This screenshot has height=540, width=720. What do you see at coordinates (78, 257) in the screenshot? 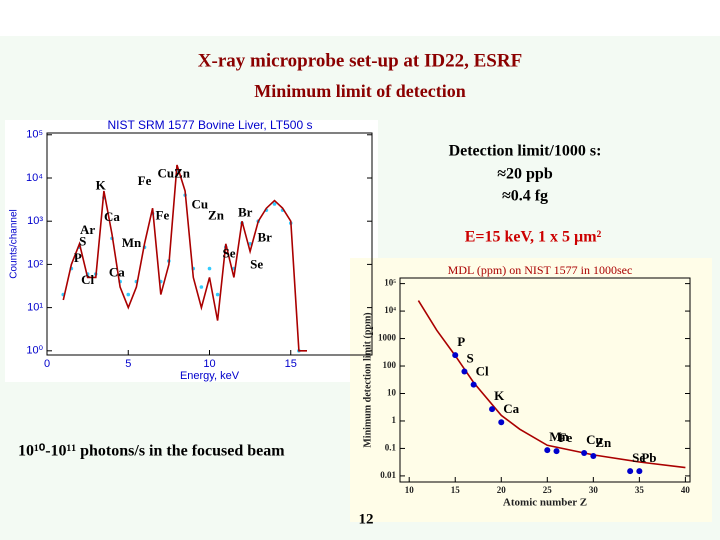
I see `annotation: P` at bounding box center [78, 257].